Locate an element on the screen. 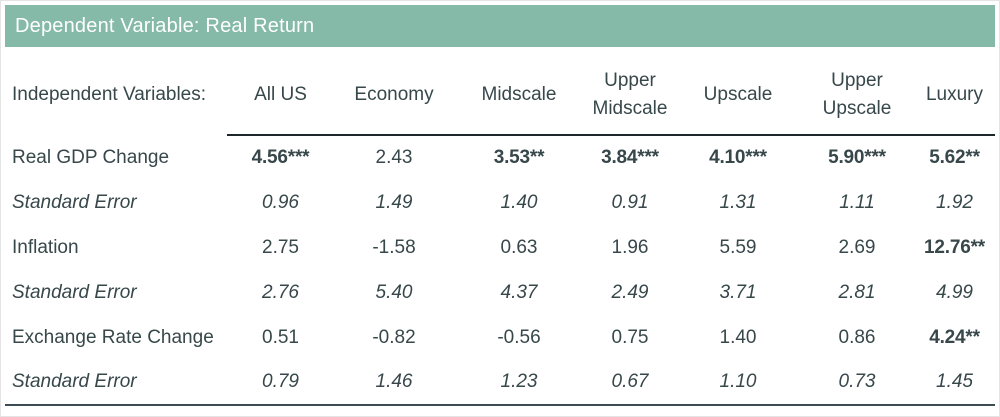  cell-value: 1.92 is located at coordinates (954, 202).